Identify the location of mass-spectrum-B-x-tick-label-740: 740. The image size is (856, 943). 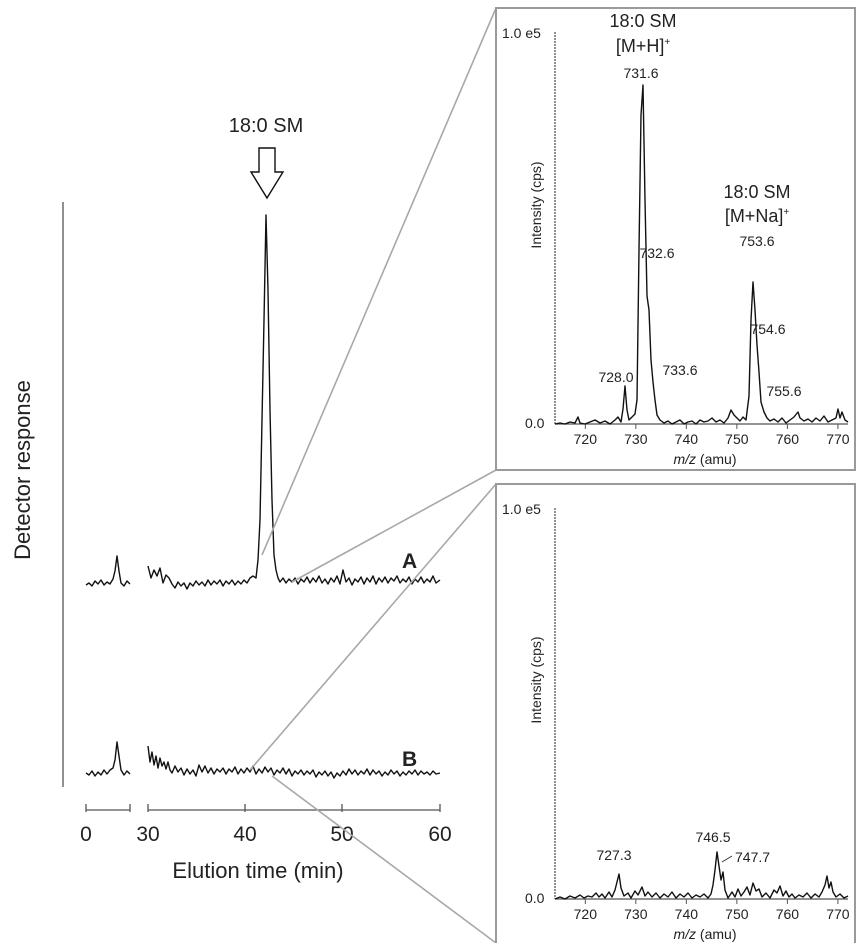
(687, 914).